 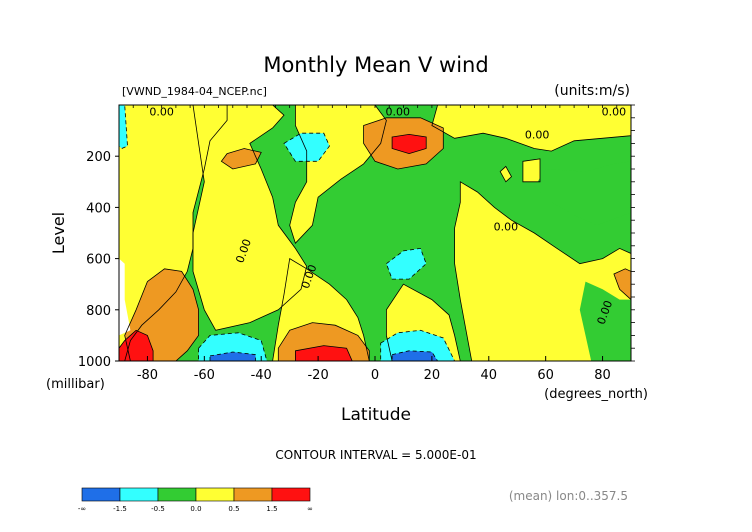 I want to click on x-tick-label: 0, so click(x=375, y=375).